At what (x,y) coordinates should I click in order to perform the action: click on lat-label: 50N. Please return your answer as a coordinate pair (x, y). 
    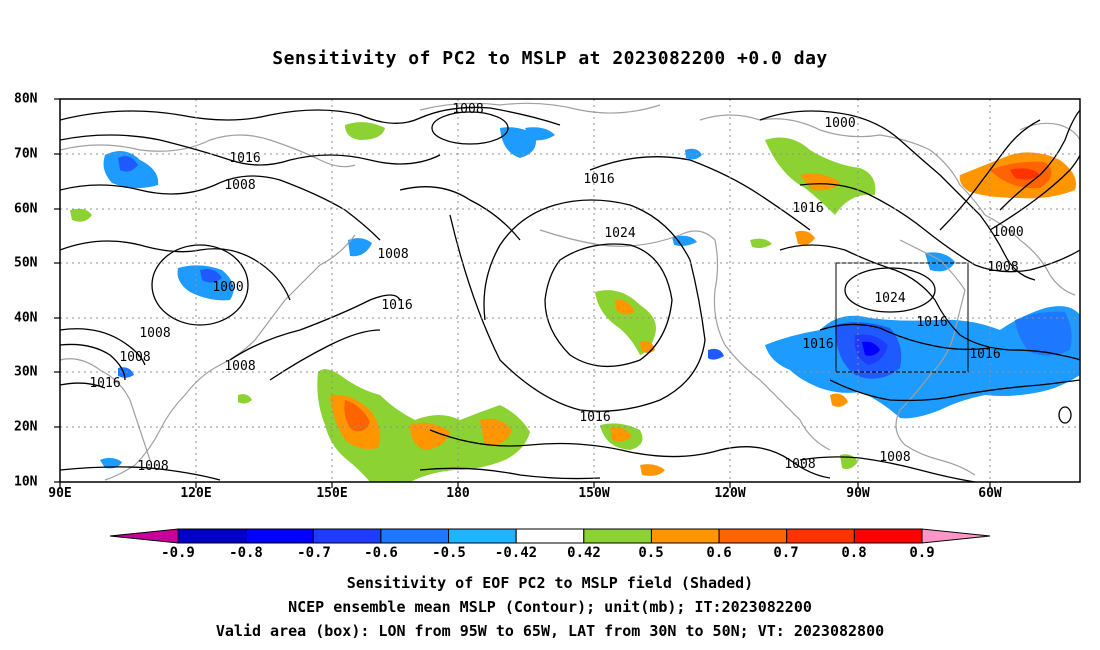
    Looking at the image, I should click on (26, 263).